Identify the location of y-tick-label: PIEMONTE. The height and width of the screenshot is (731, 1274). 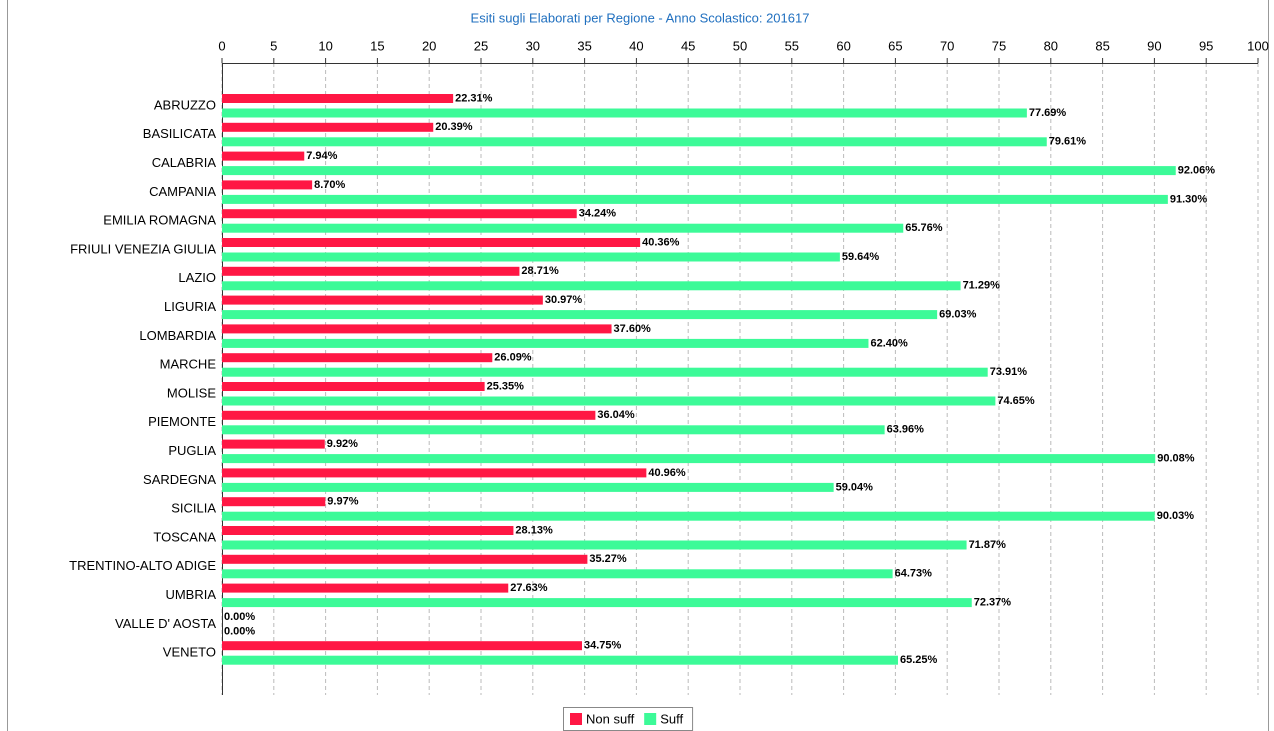
(182, 421).